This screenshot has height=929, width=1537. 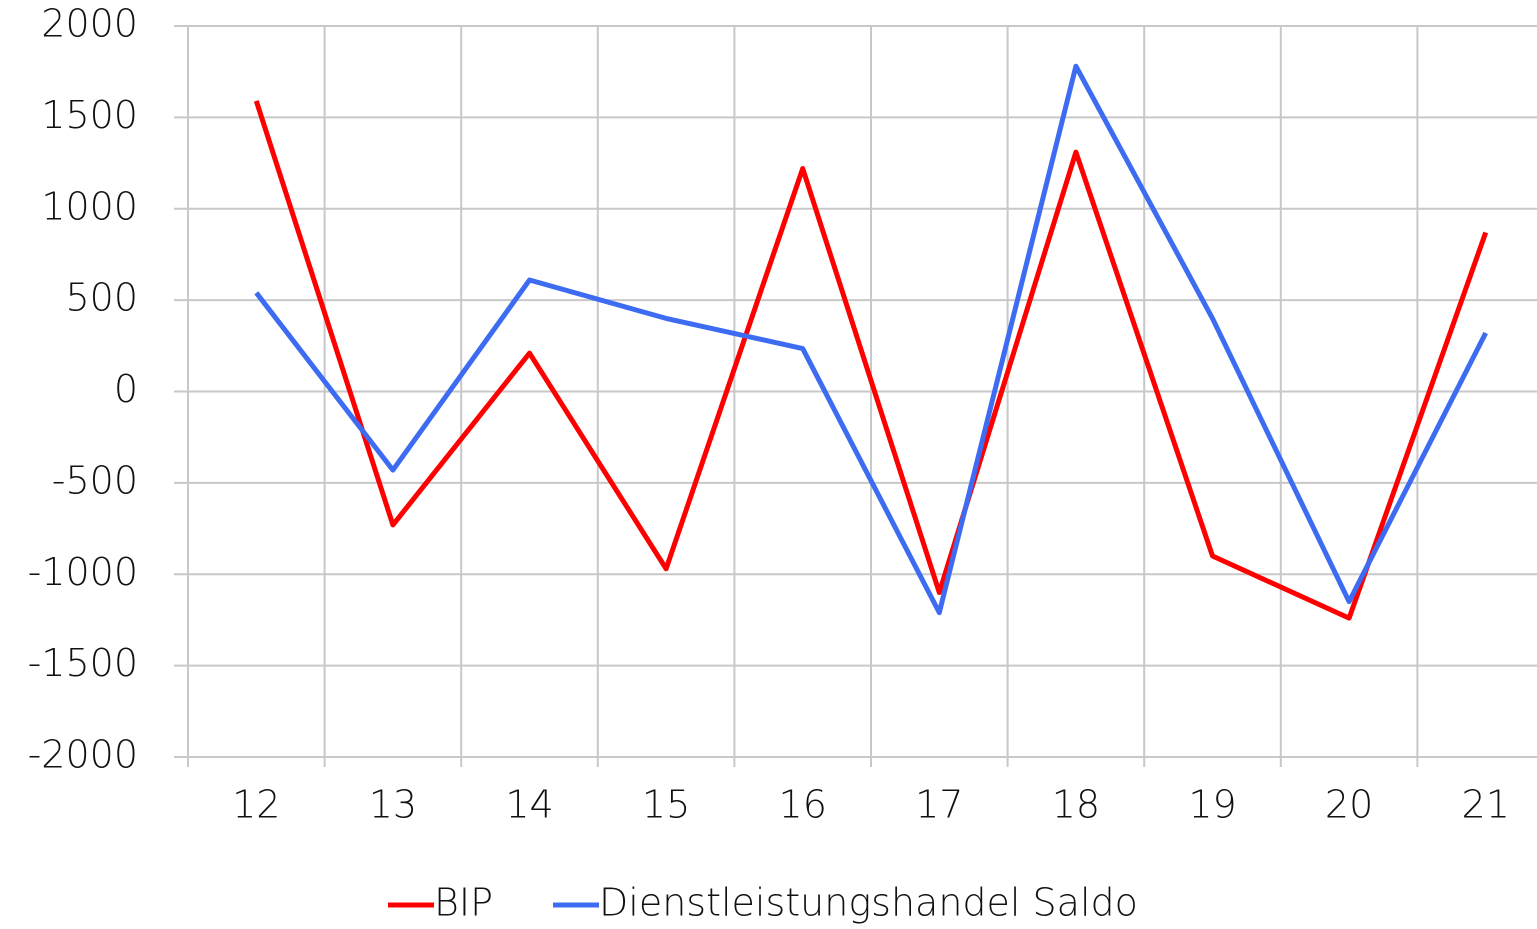 What do you see at coordinates (463, 903) in the screenshot?
I see `legend-label: BIP` at bounding box center [463, 903].